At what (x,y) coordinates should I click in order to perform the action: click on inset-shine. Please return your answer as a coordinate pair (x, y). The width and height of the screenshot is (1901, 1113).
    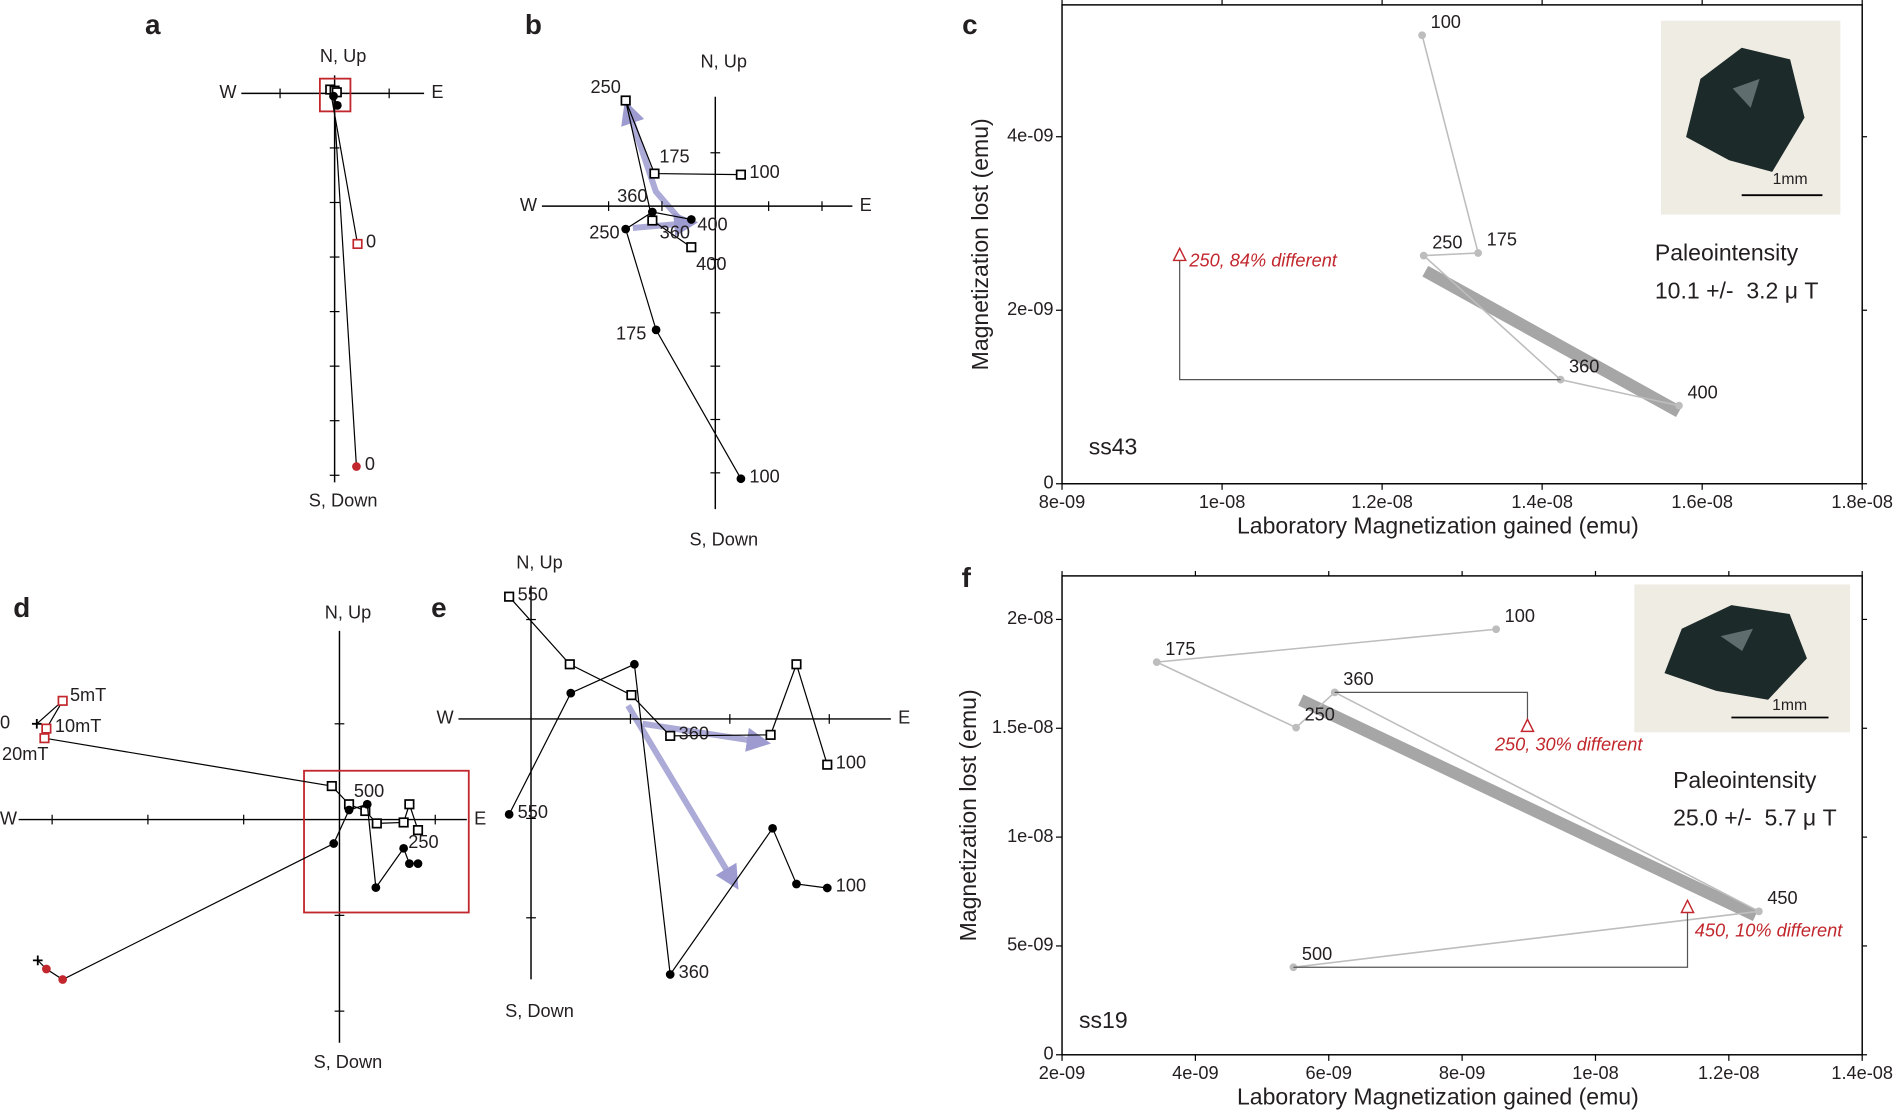
    Looking at the image, I should click on (1736, 639).